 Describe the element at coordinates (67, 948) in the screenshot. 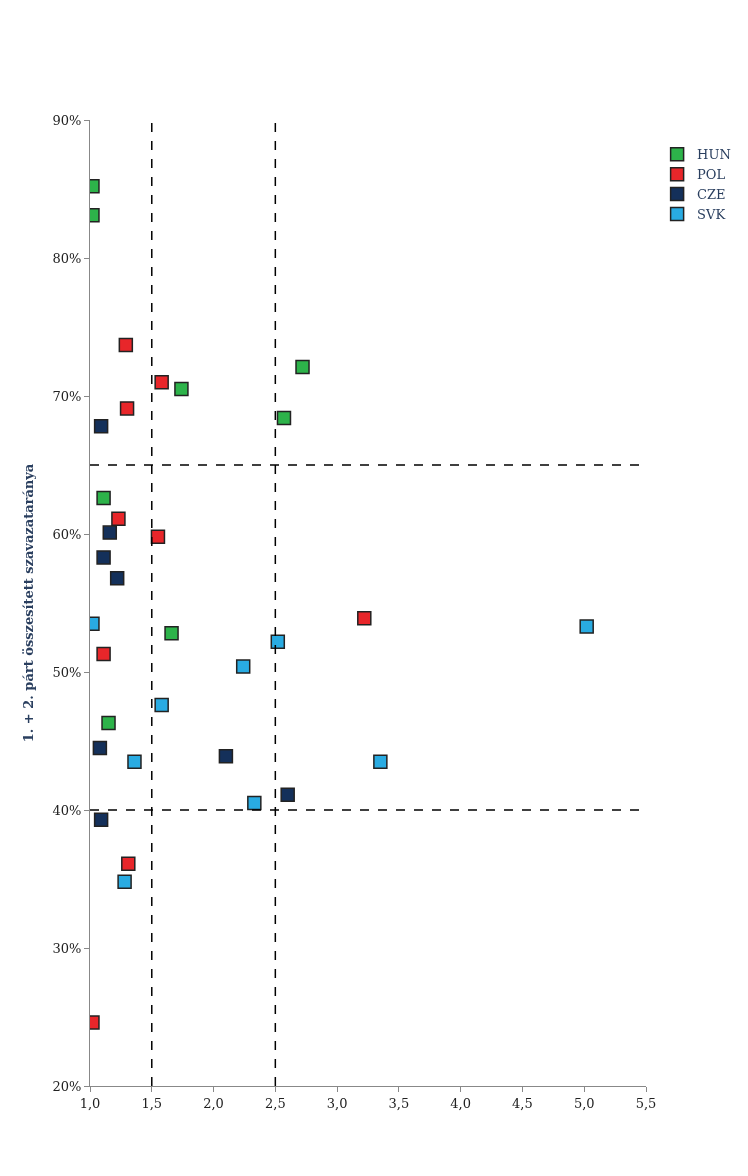

I see `y-tick-label: 30%` at that location.